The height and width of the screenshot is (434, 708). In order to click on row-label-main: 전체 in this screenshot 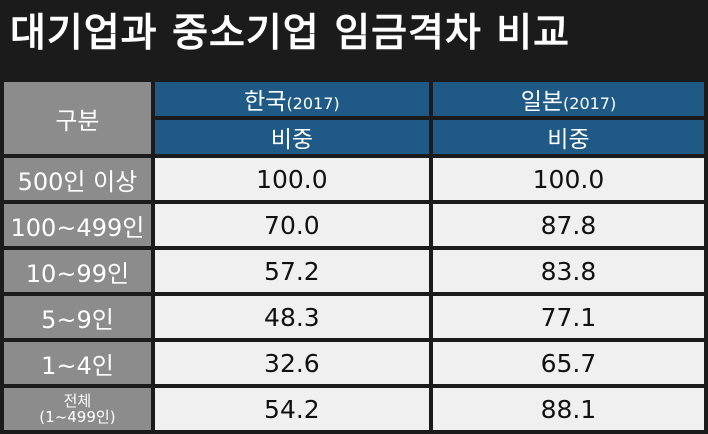, I will do `click(77, 401)`.